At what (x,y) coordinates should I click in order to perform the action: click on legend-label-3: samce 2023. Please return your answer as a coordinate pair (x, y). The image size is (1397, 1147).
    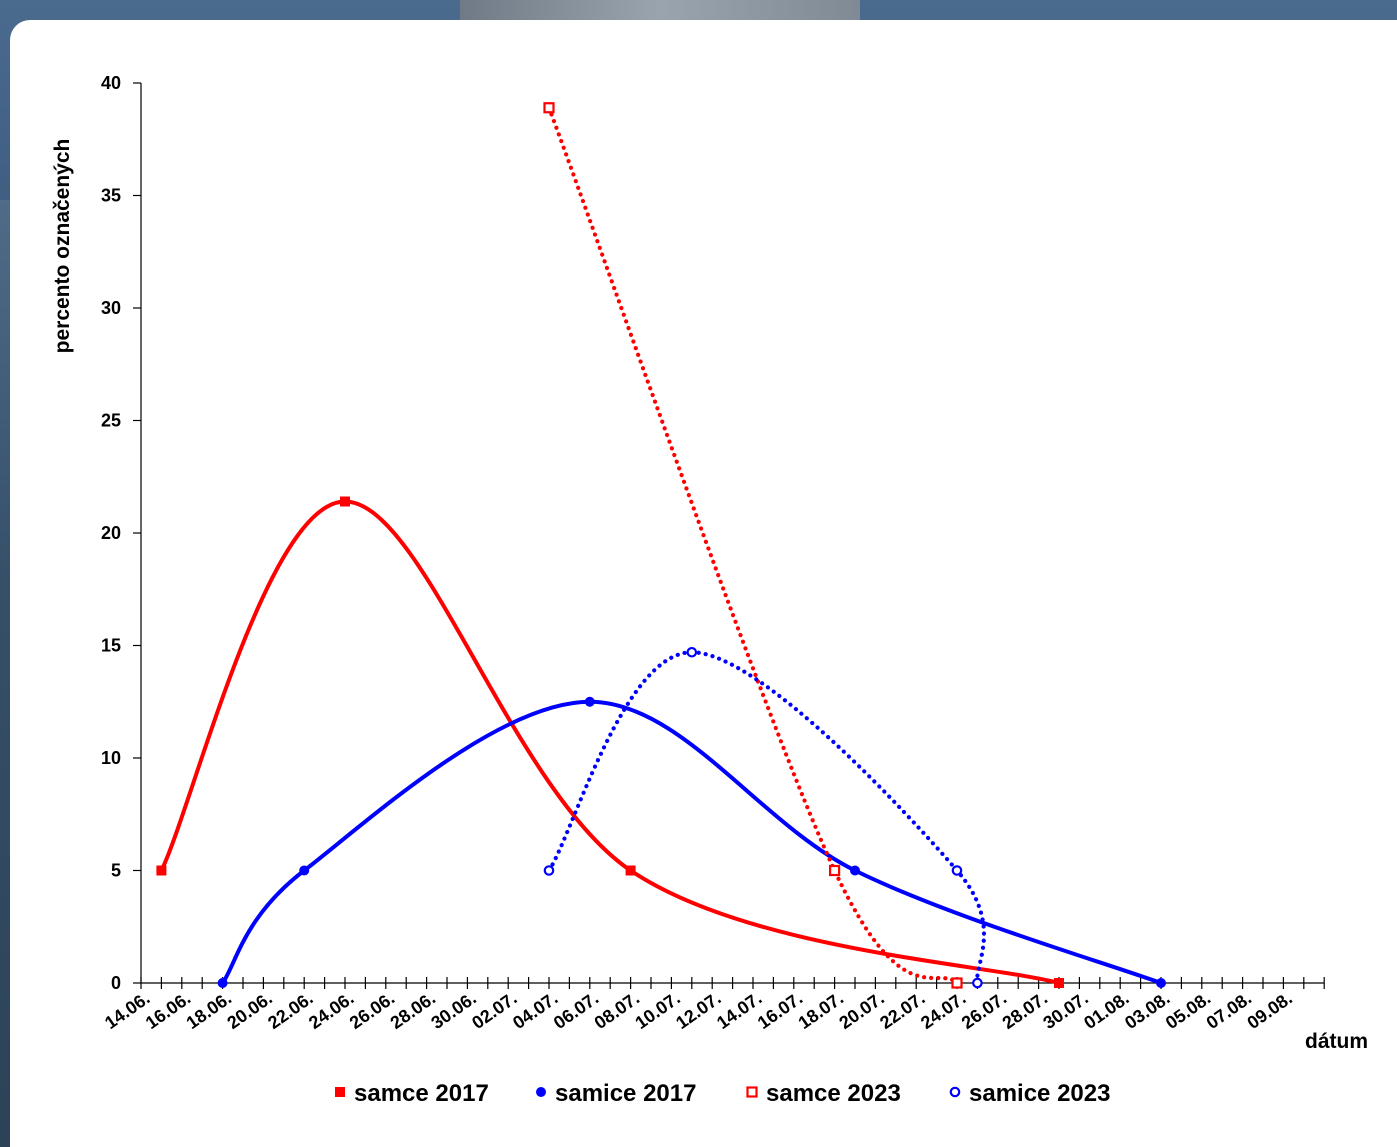
    Looking at the image, I should click on (833, 1093).